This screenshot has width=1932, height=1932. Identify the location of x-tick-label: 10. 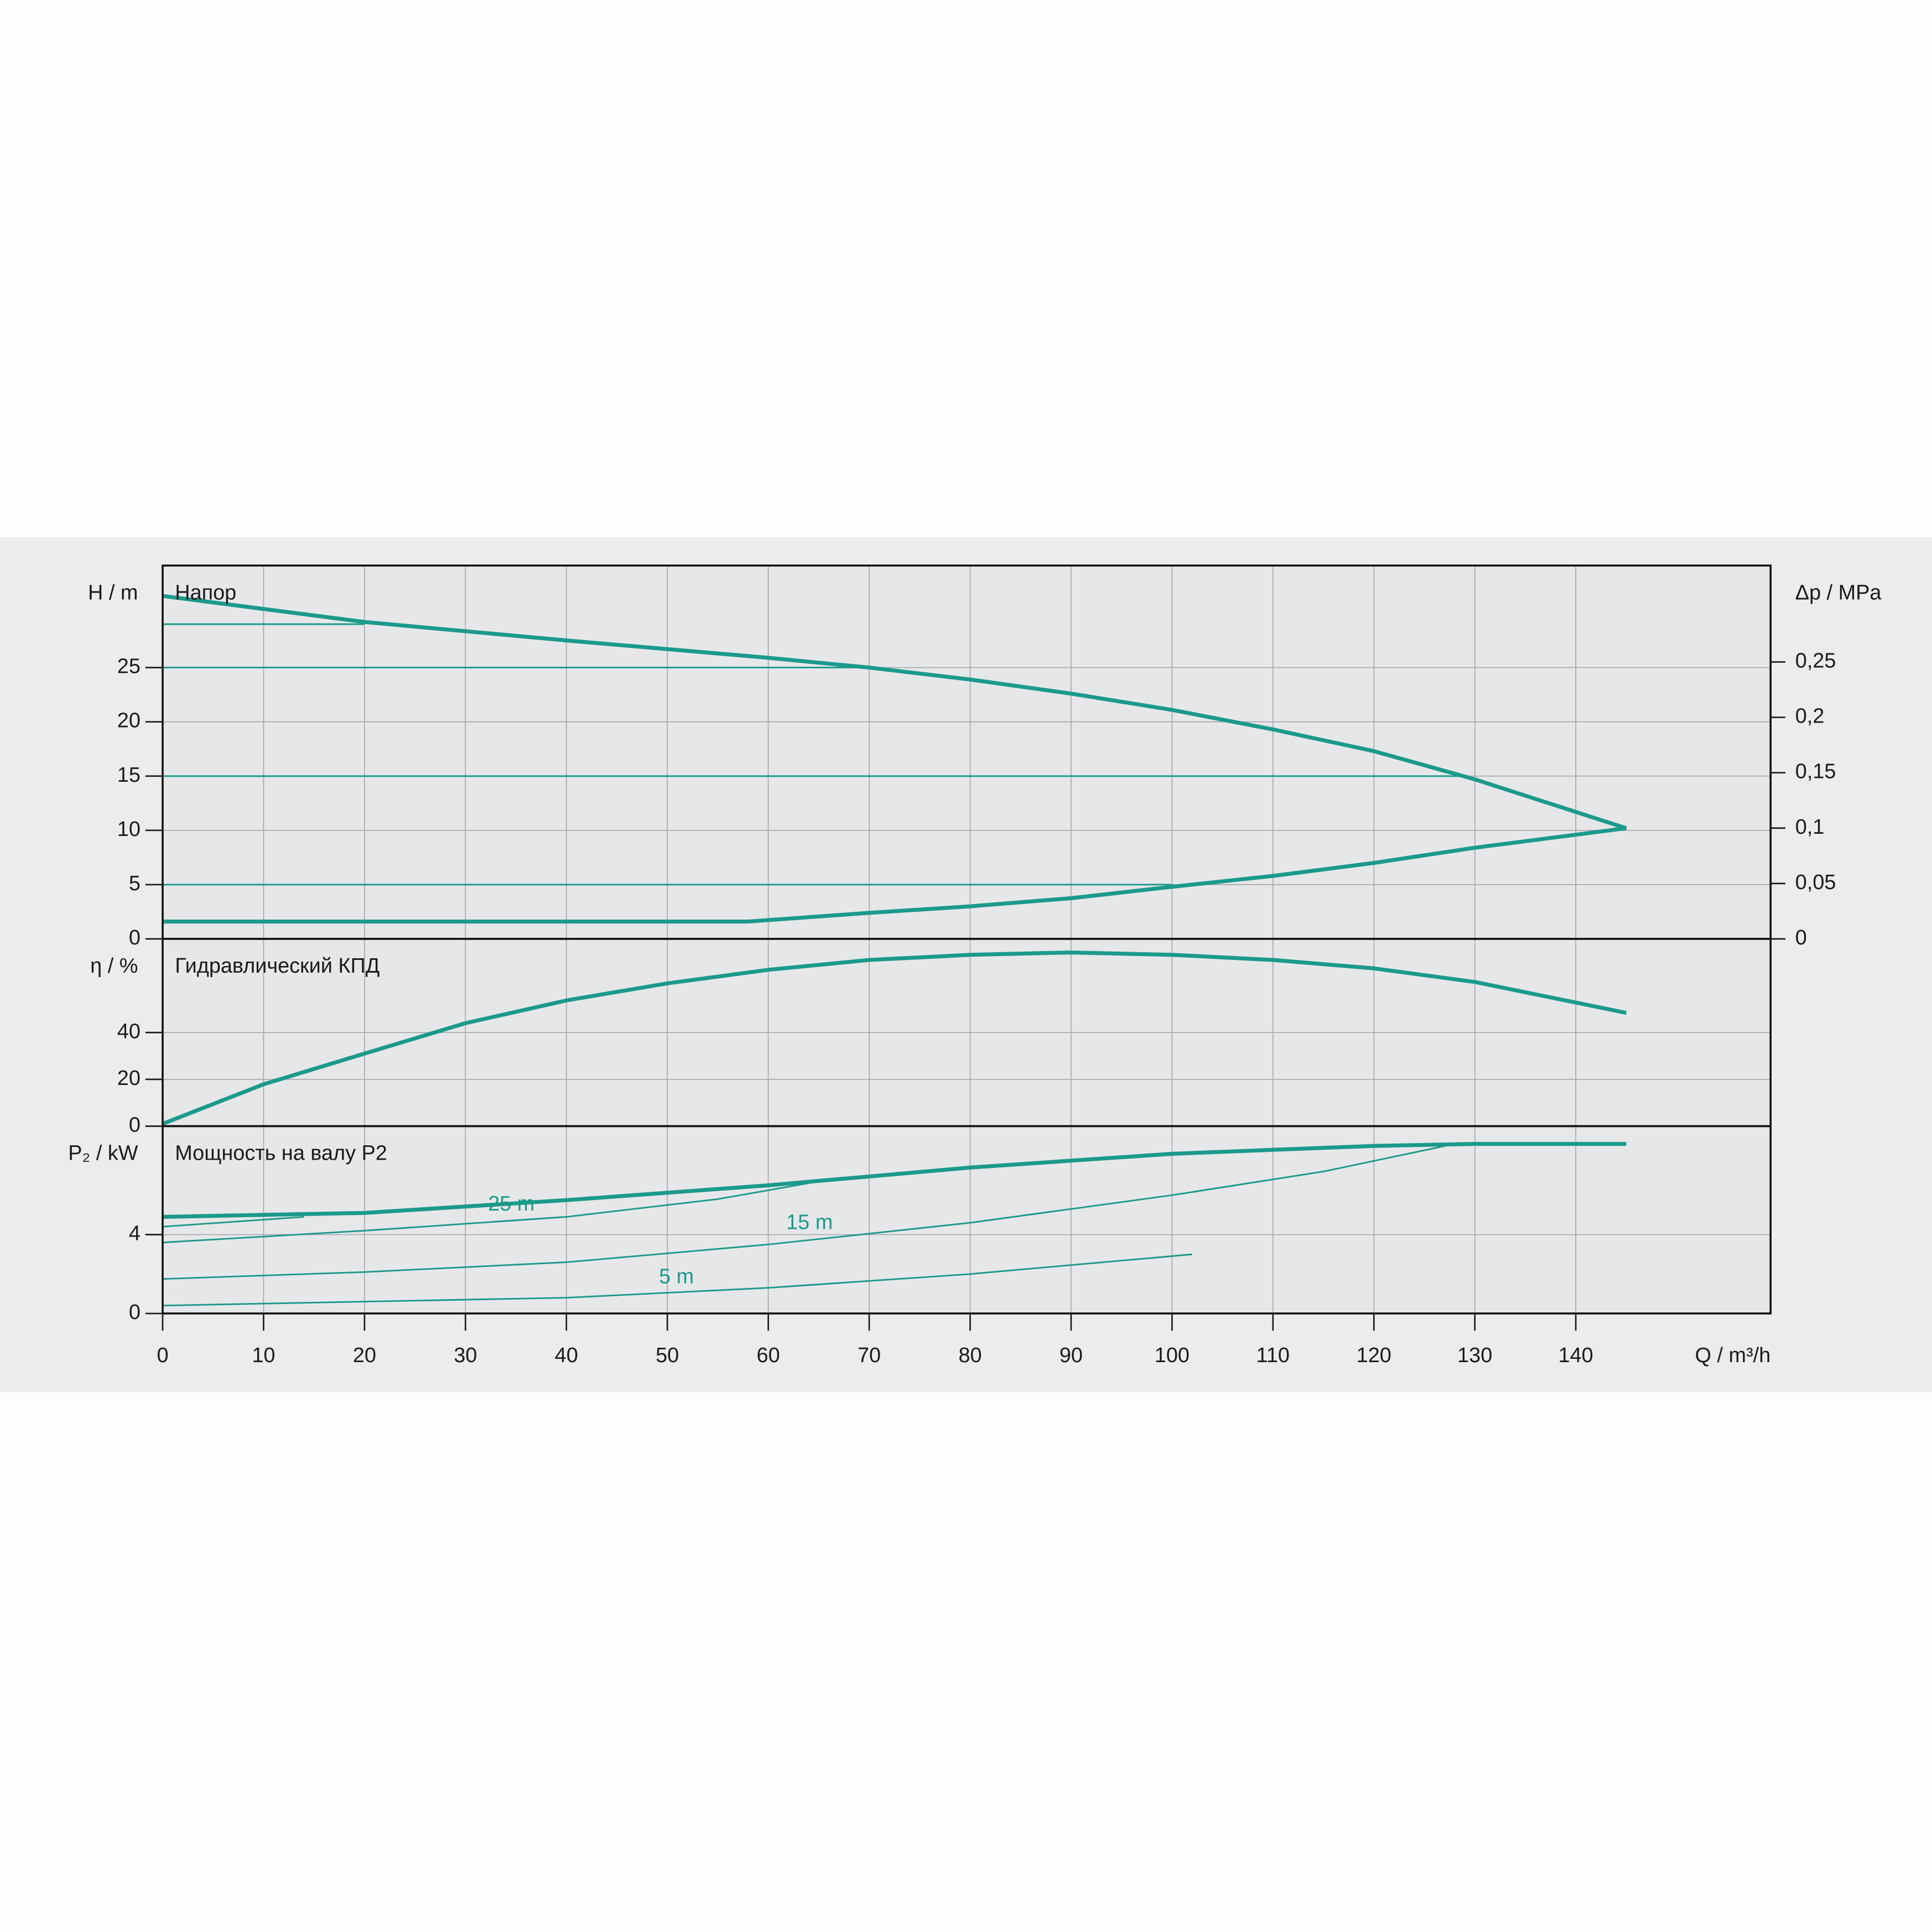
(263, 1356).